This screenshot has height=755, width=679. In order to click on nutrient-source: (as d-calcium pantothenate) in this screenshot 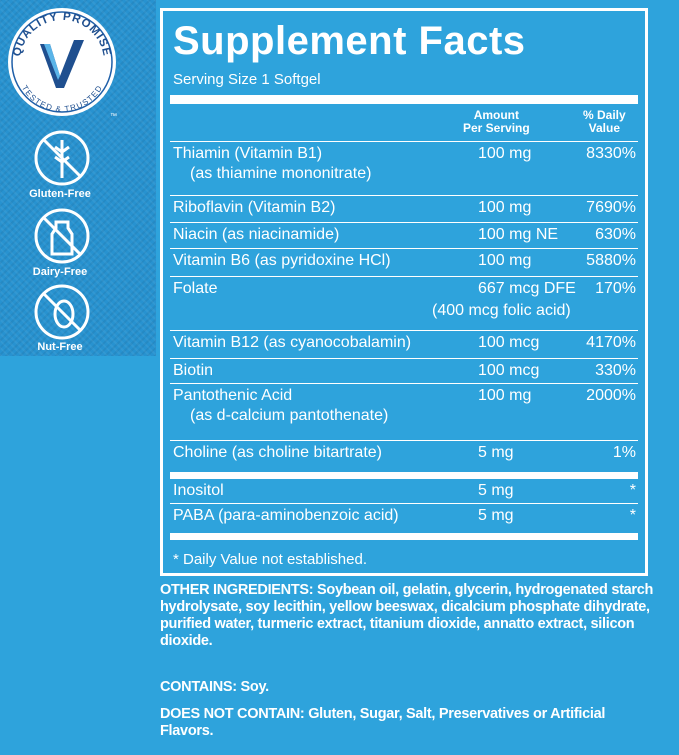, I will do `click(289, 415)`.